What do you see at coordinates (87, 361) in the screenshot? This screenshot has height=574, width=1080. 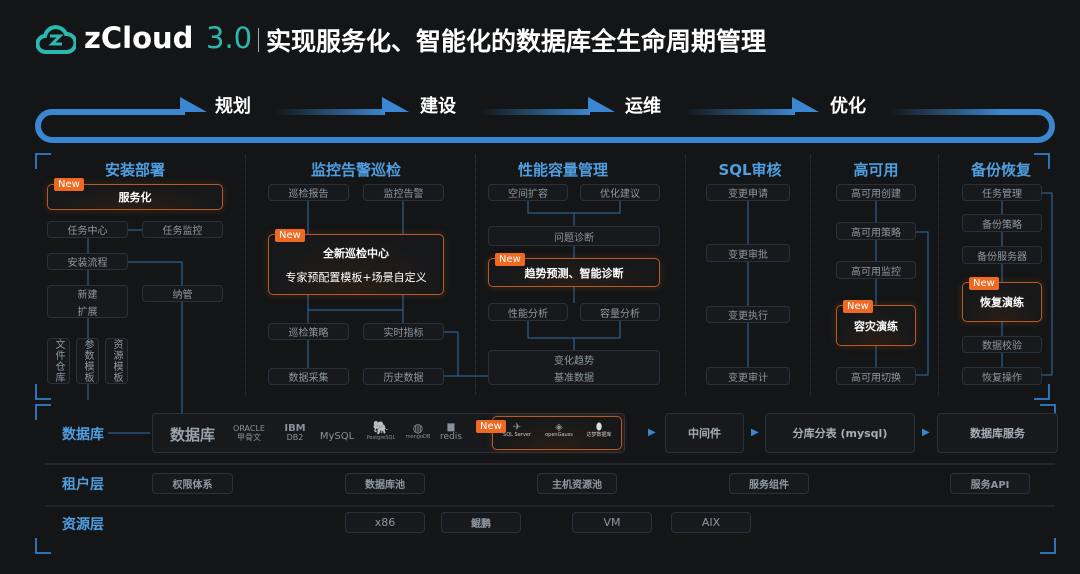 I see `param-template-box: 参数模板` at bounding box center [87, 361].